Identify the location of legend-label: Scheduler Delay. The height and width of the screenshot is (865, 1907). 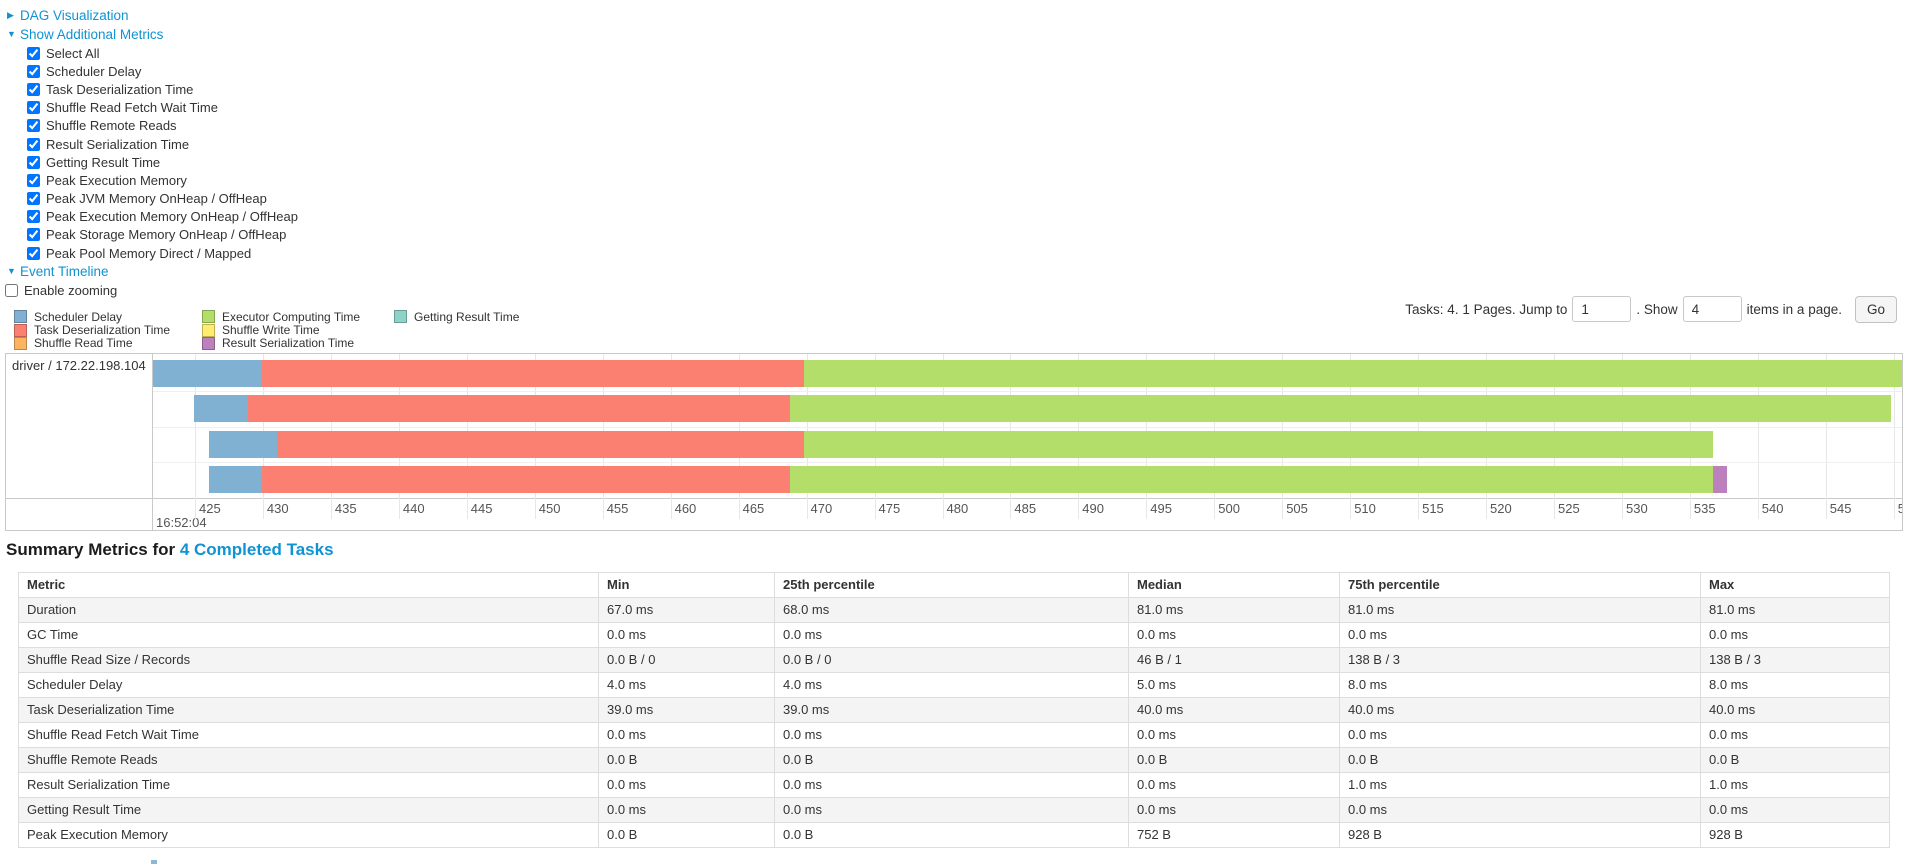
(78, 316).